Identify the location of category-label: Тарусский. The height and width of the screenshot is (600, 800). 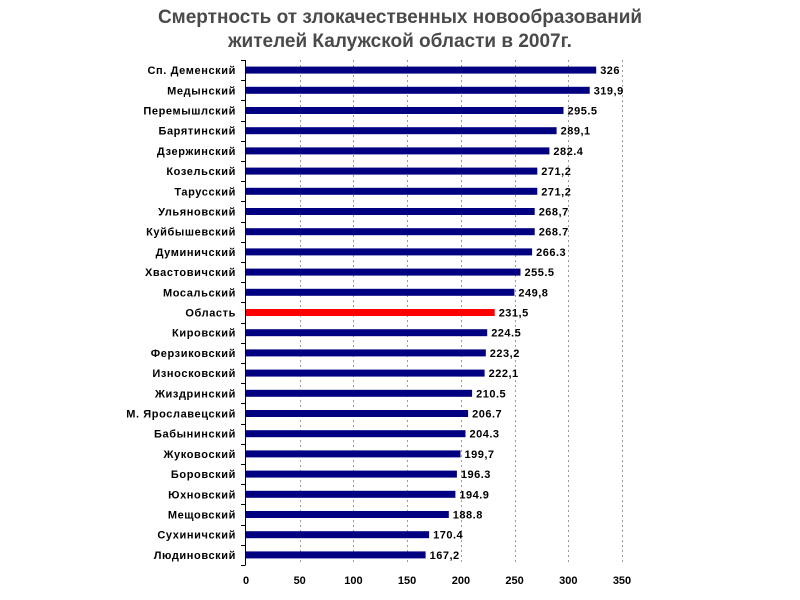
(205, 192).